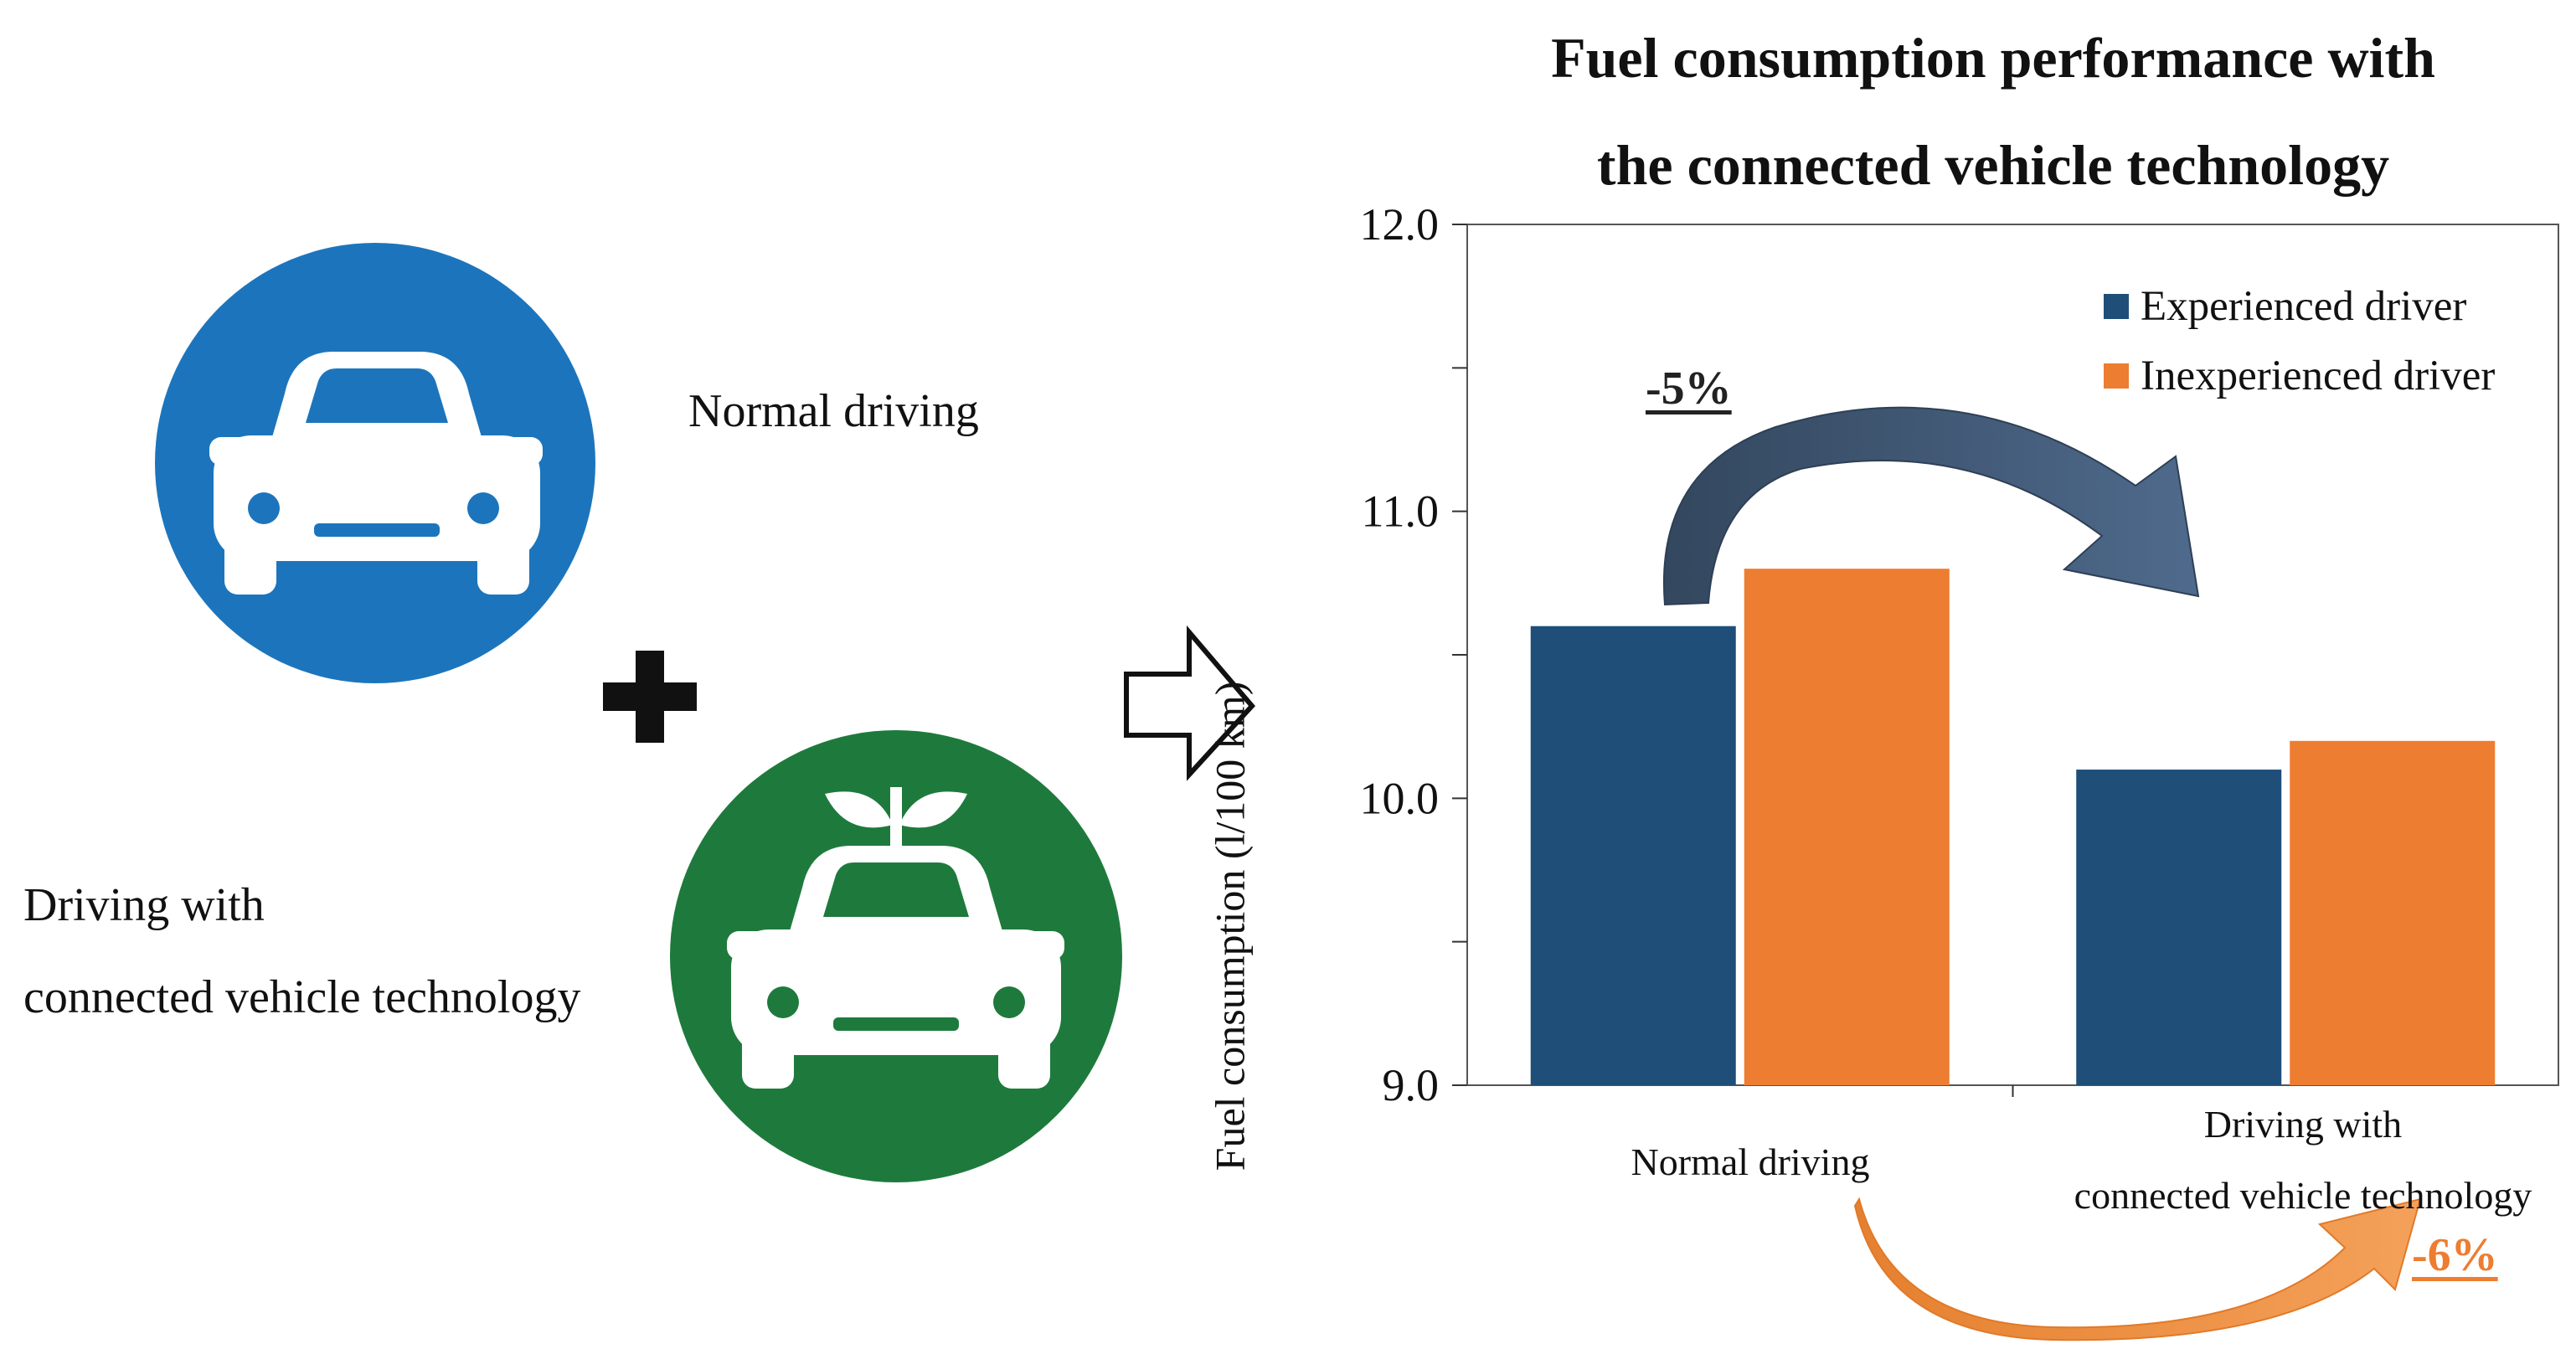  Describe the element at coordinates (1931, 506) in the screenshot. I see `decrease-arrow-experienced` at that location.